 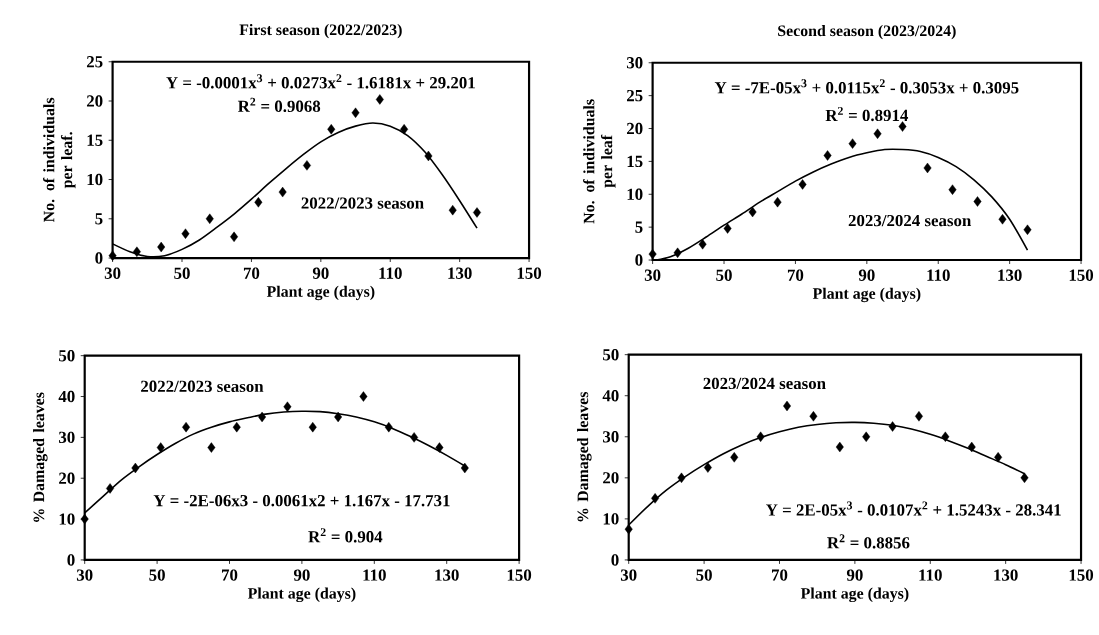 I want to click on y-tick-label: 30, so click(x=67, y=437).